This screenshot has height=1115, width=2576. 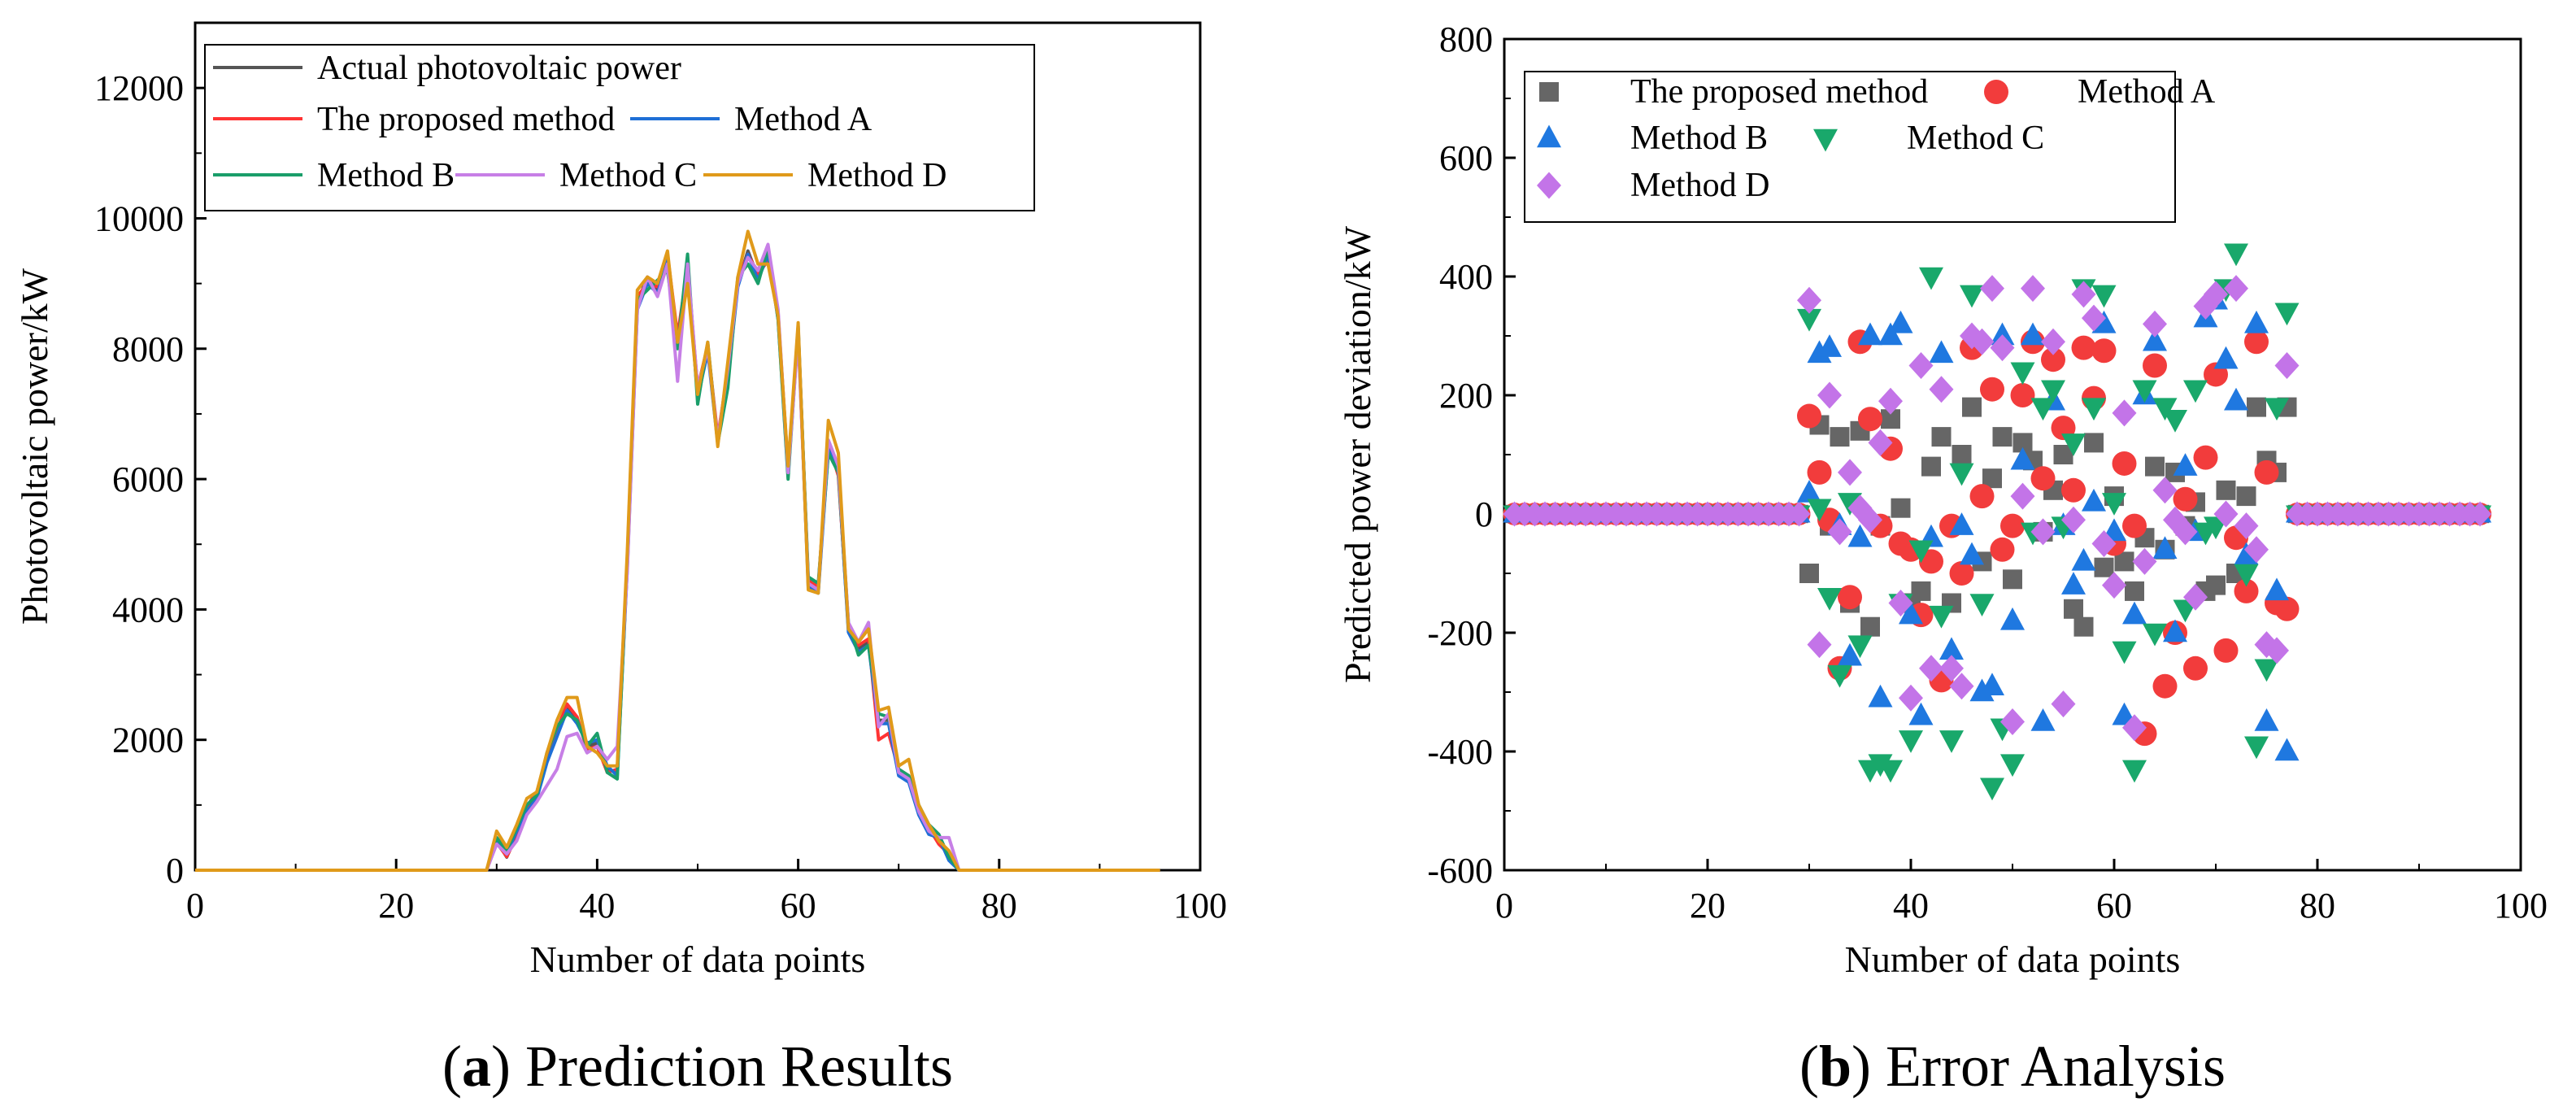 What do you see at coordinates (1799, 514) in the screenshot?
I see `point-zero-diamond` at bounding box center [1799, 514].